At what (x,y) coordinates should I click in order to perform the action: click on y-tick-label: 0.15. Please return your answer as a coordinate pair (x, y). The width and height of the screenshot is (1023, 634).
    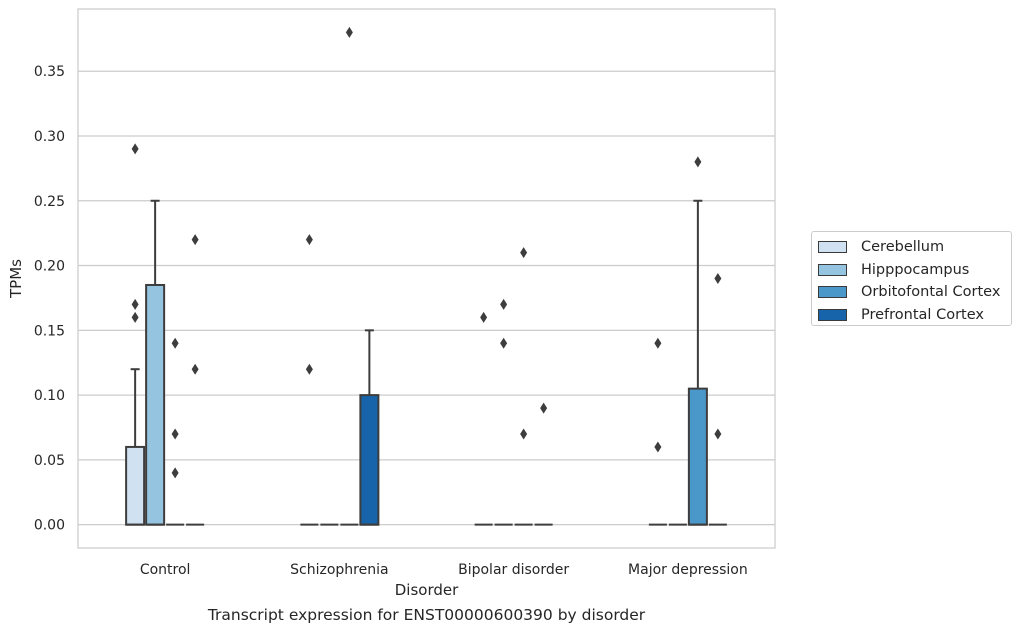
    Looking at the image, I should click on (49, 331).